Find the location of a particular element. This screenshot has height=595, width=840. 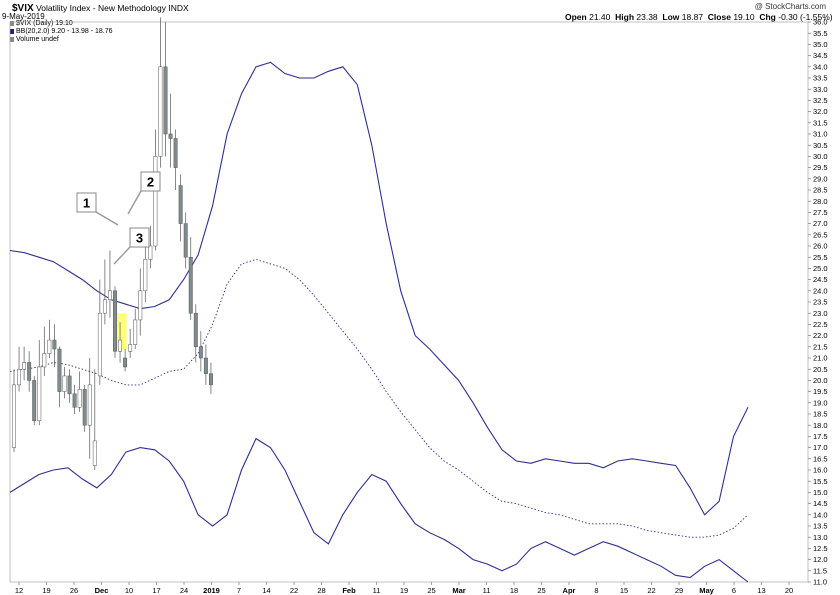

price-swatch-icon is located at coordinates (12, 23).